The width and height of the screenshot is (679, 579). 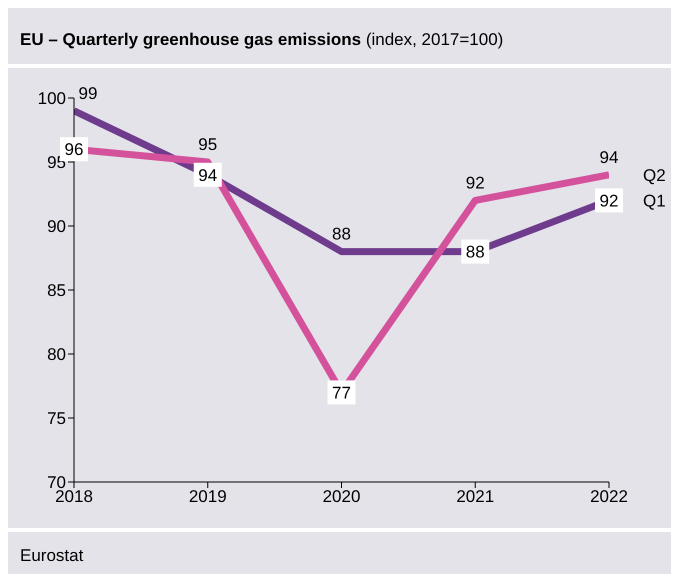 I want to click on x-tick-label: 2022, so click(x=609, y=496).